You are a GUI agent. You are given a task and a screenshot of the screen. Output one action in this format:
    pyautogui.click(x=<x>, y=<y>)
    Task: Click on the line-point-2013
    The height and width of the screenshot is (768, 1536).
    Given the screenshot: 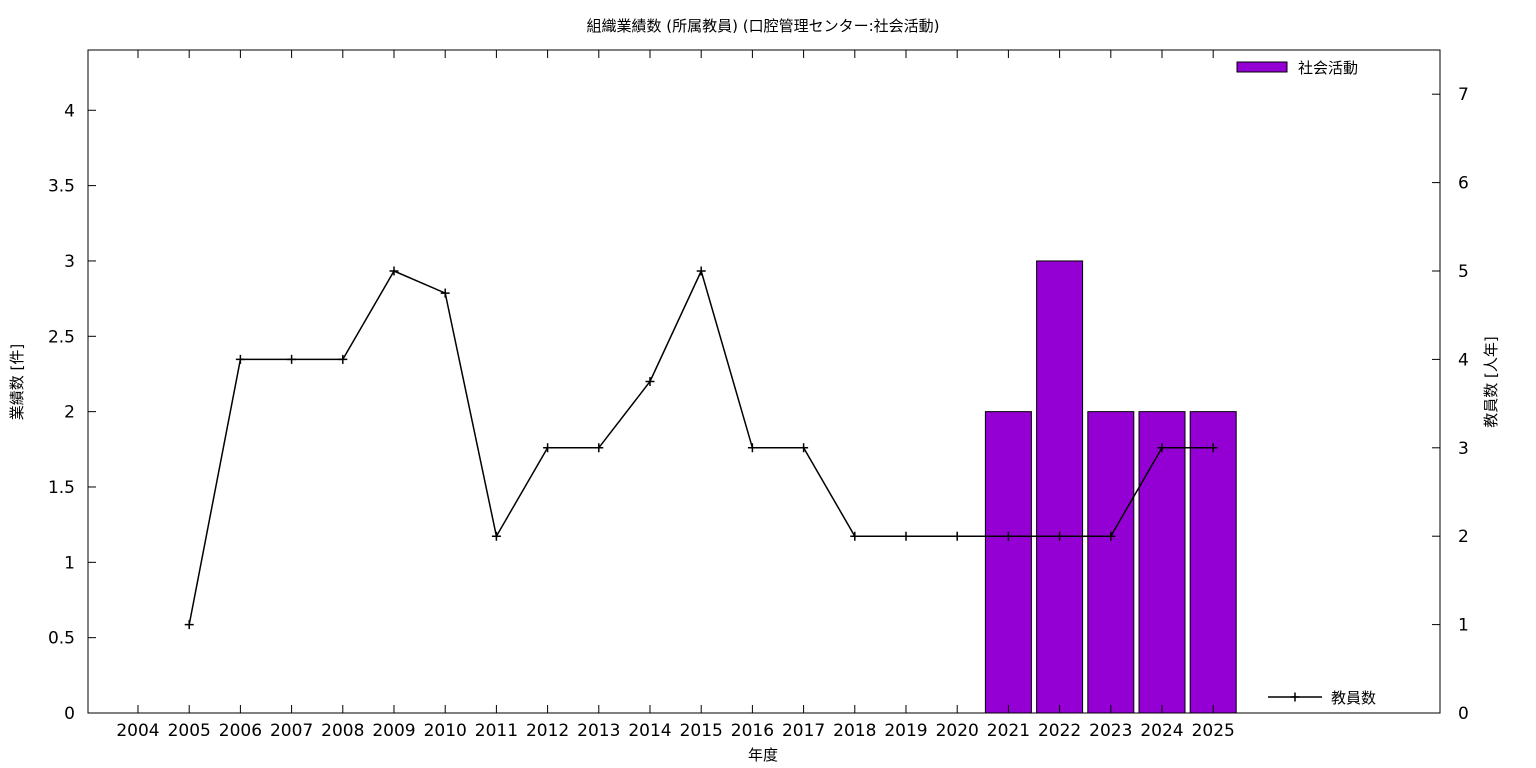 What is the action you would take?
    pyautogui.click(x=599, y=448)
    